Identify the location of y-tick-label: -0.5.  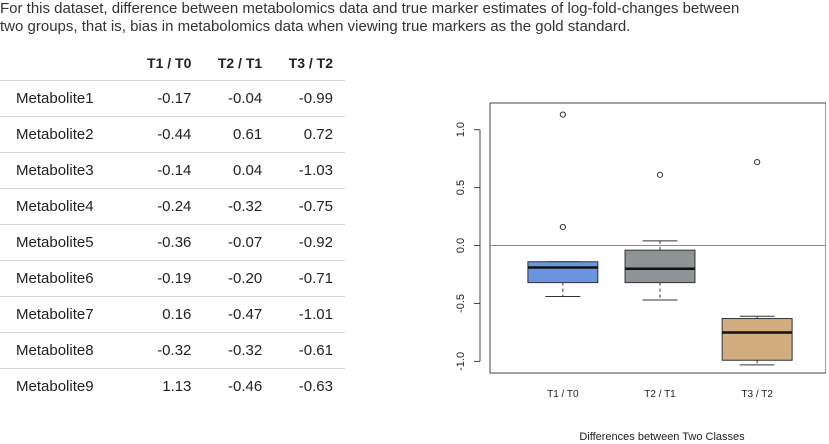
(461, 303).